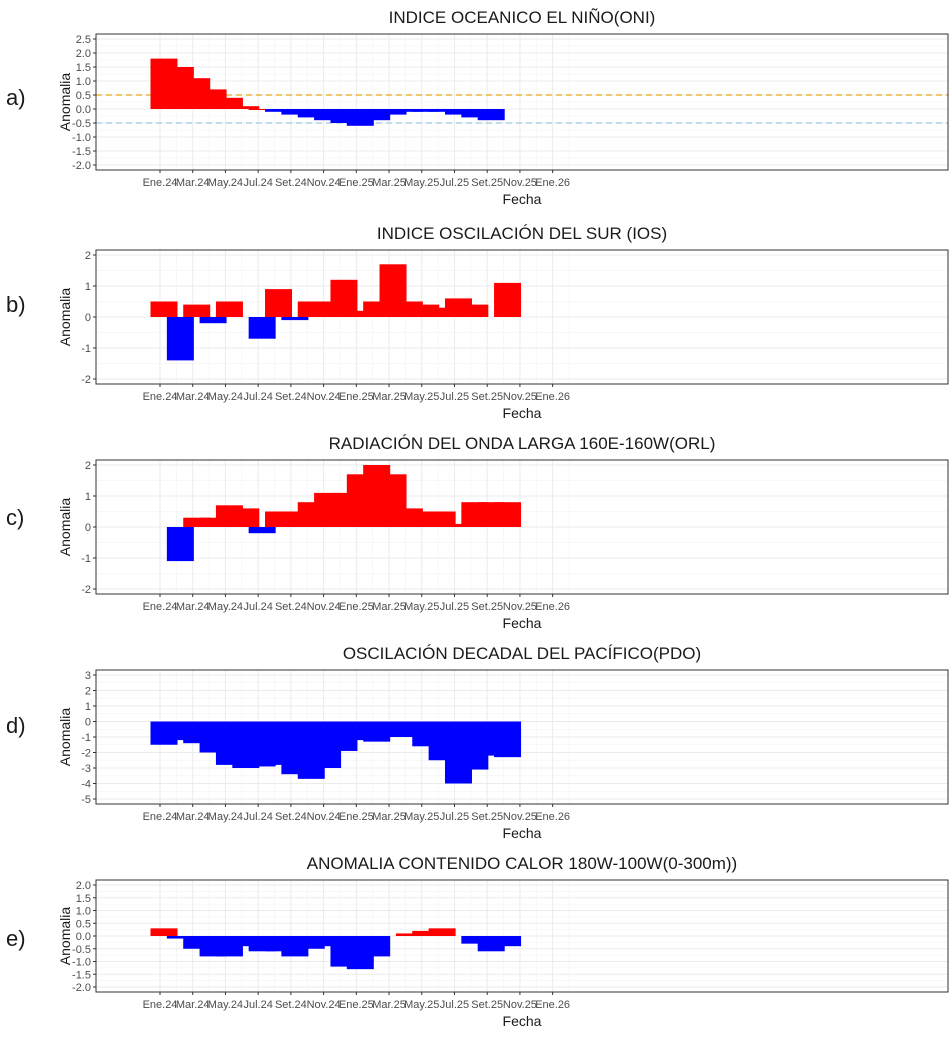  What do you see at coordinates (81, 166) in the screenshot?
I see `y-tick-label: -2.0` at bounding box center [81, 166].